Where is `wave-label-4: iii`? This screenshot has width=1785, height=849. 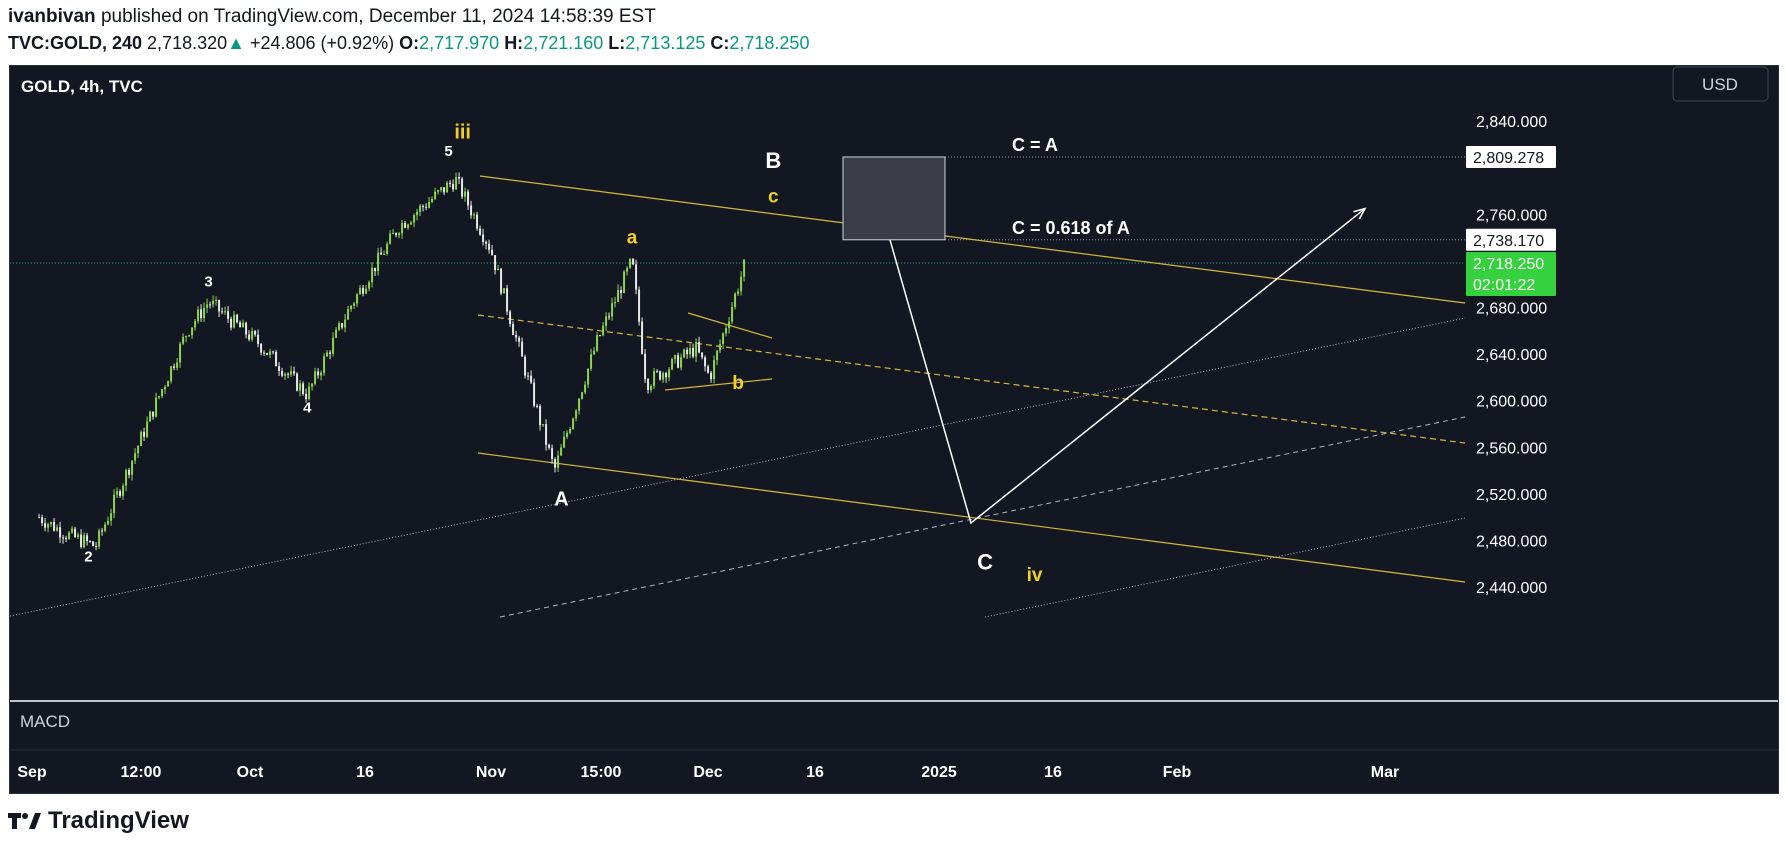
wave-label-4: iii is located at coordinates (462, 133).